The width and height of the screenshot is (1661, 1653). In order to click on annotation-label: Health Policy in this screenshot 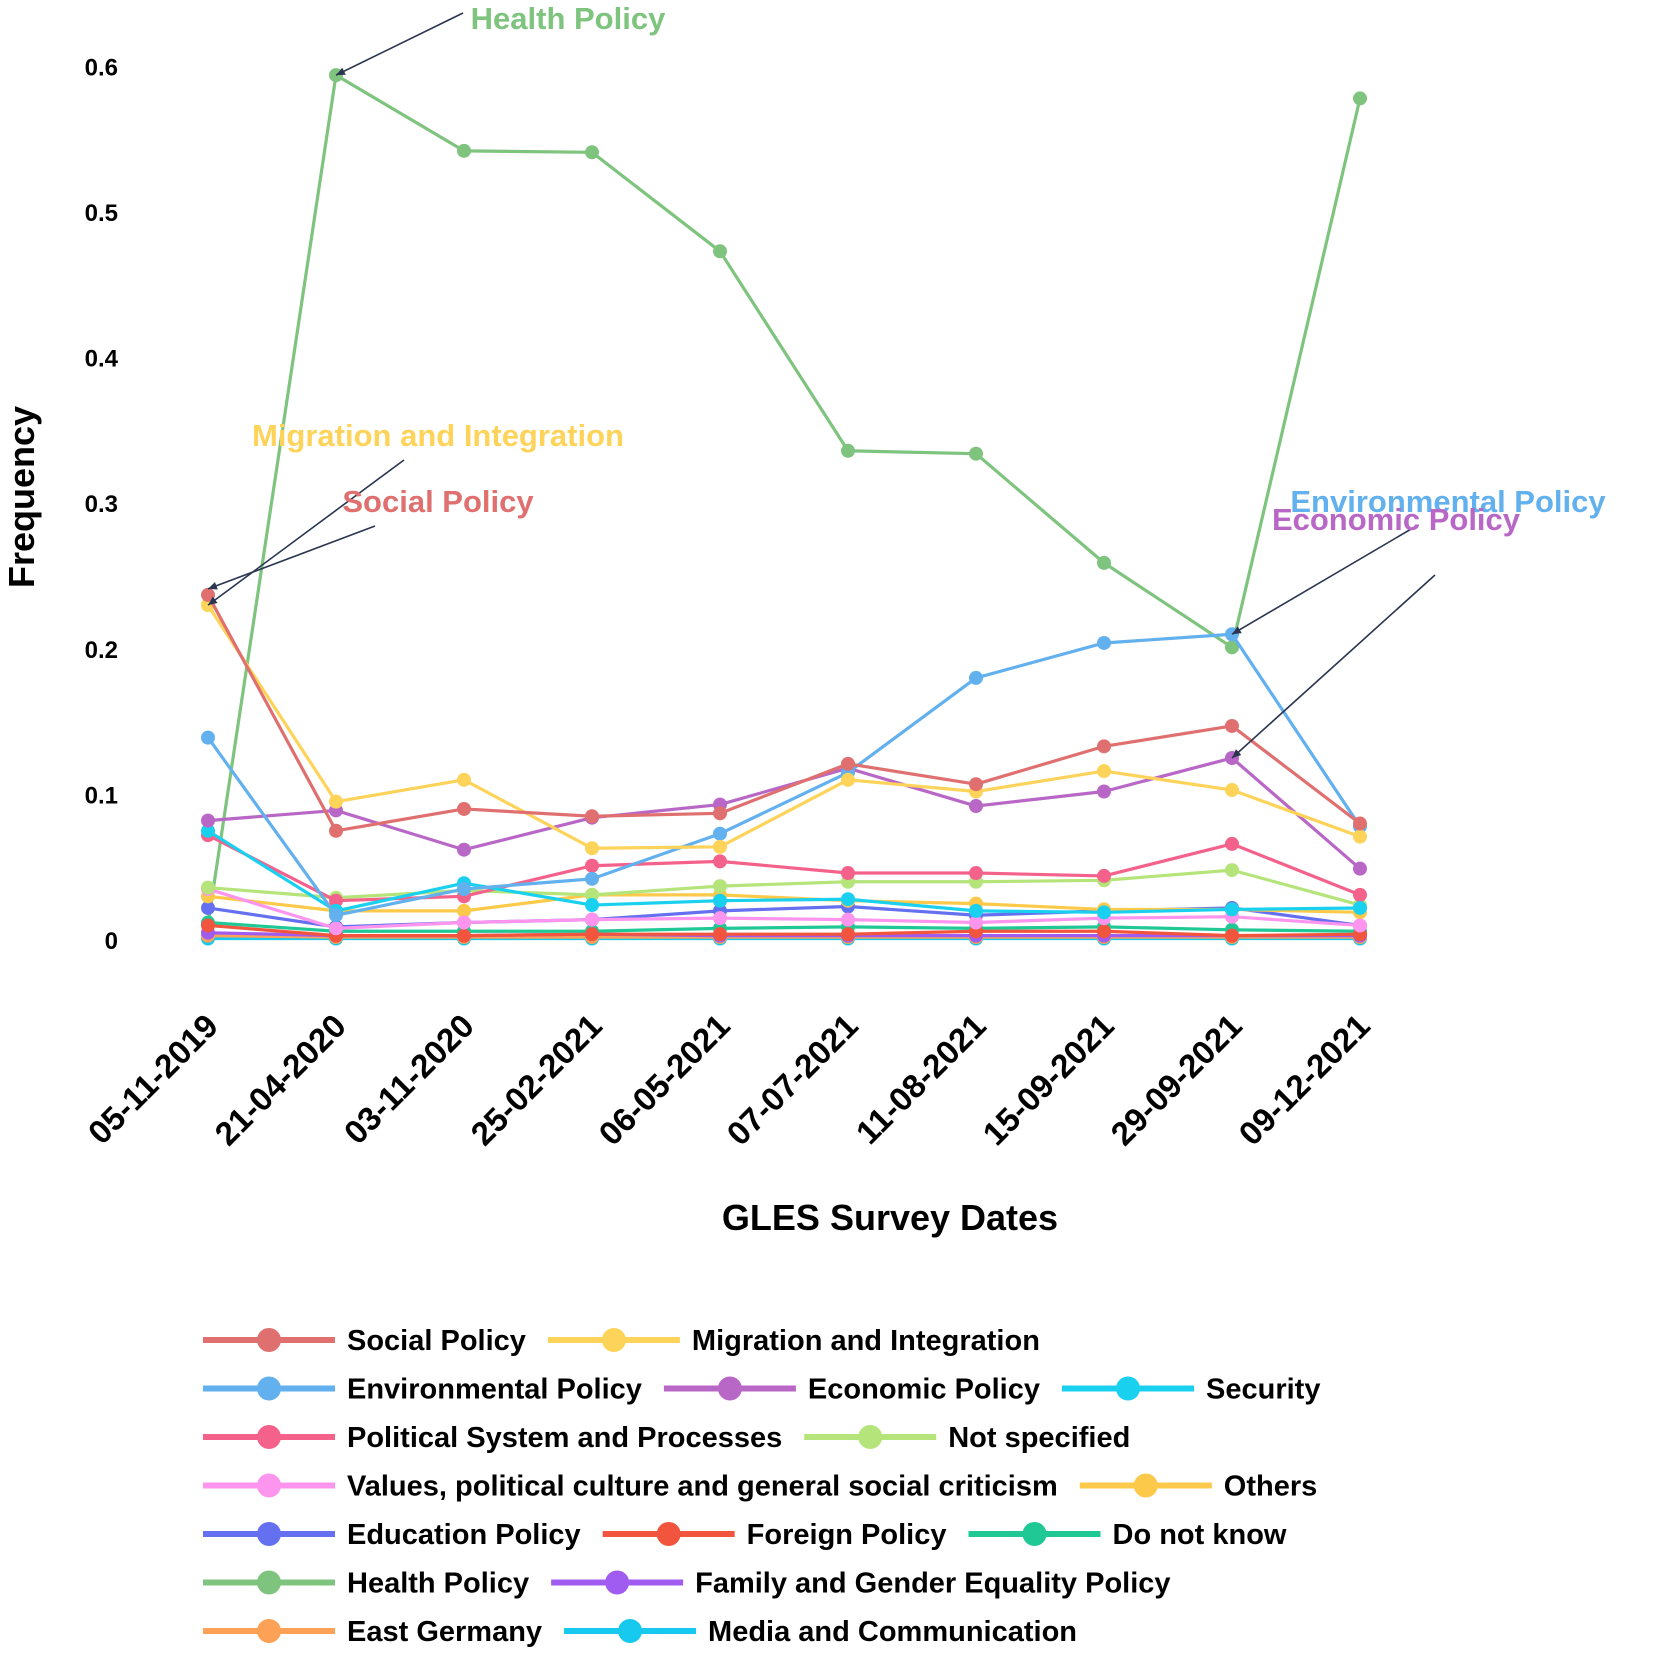, I will do `click(568, 18)`.